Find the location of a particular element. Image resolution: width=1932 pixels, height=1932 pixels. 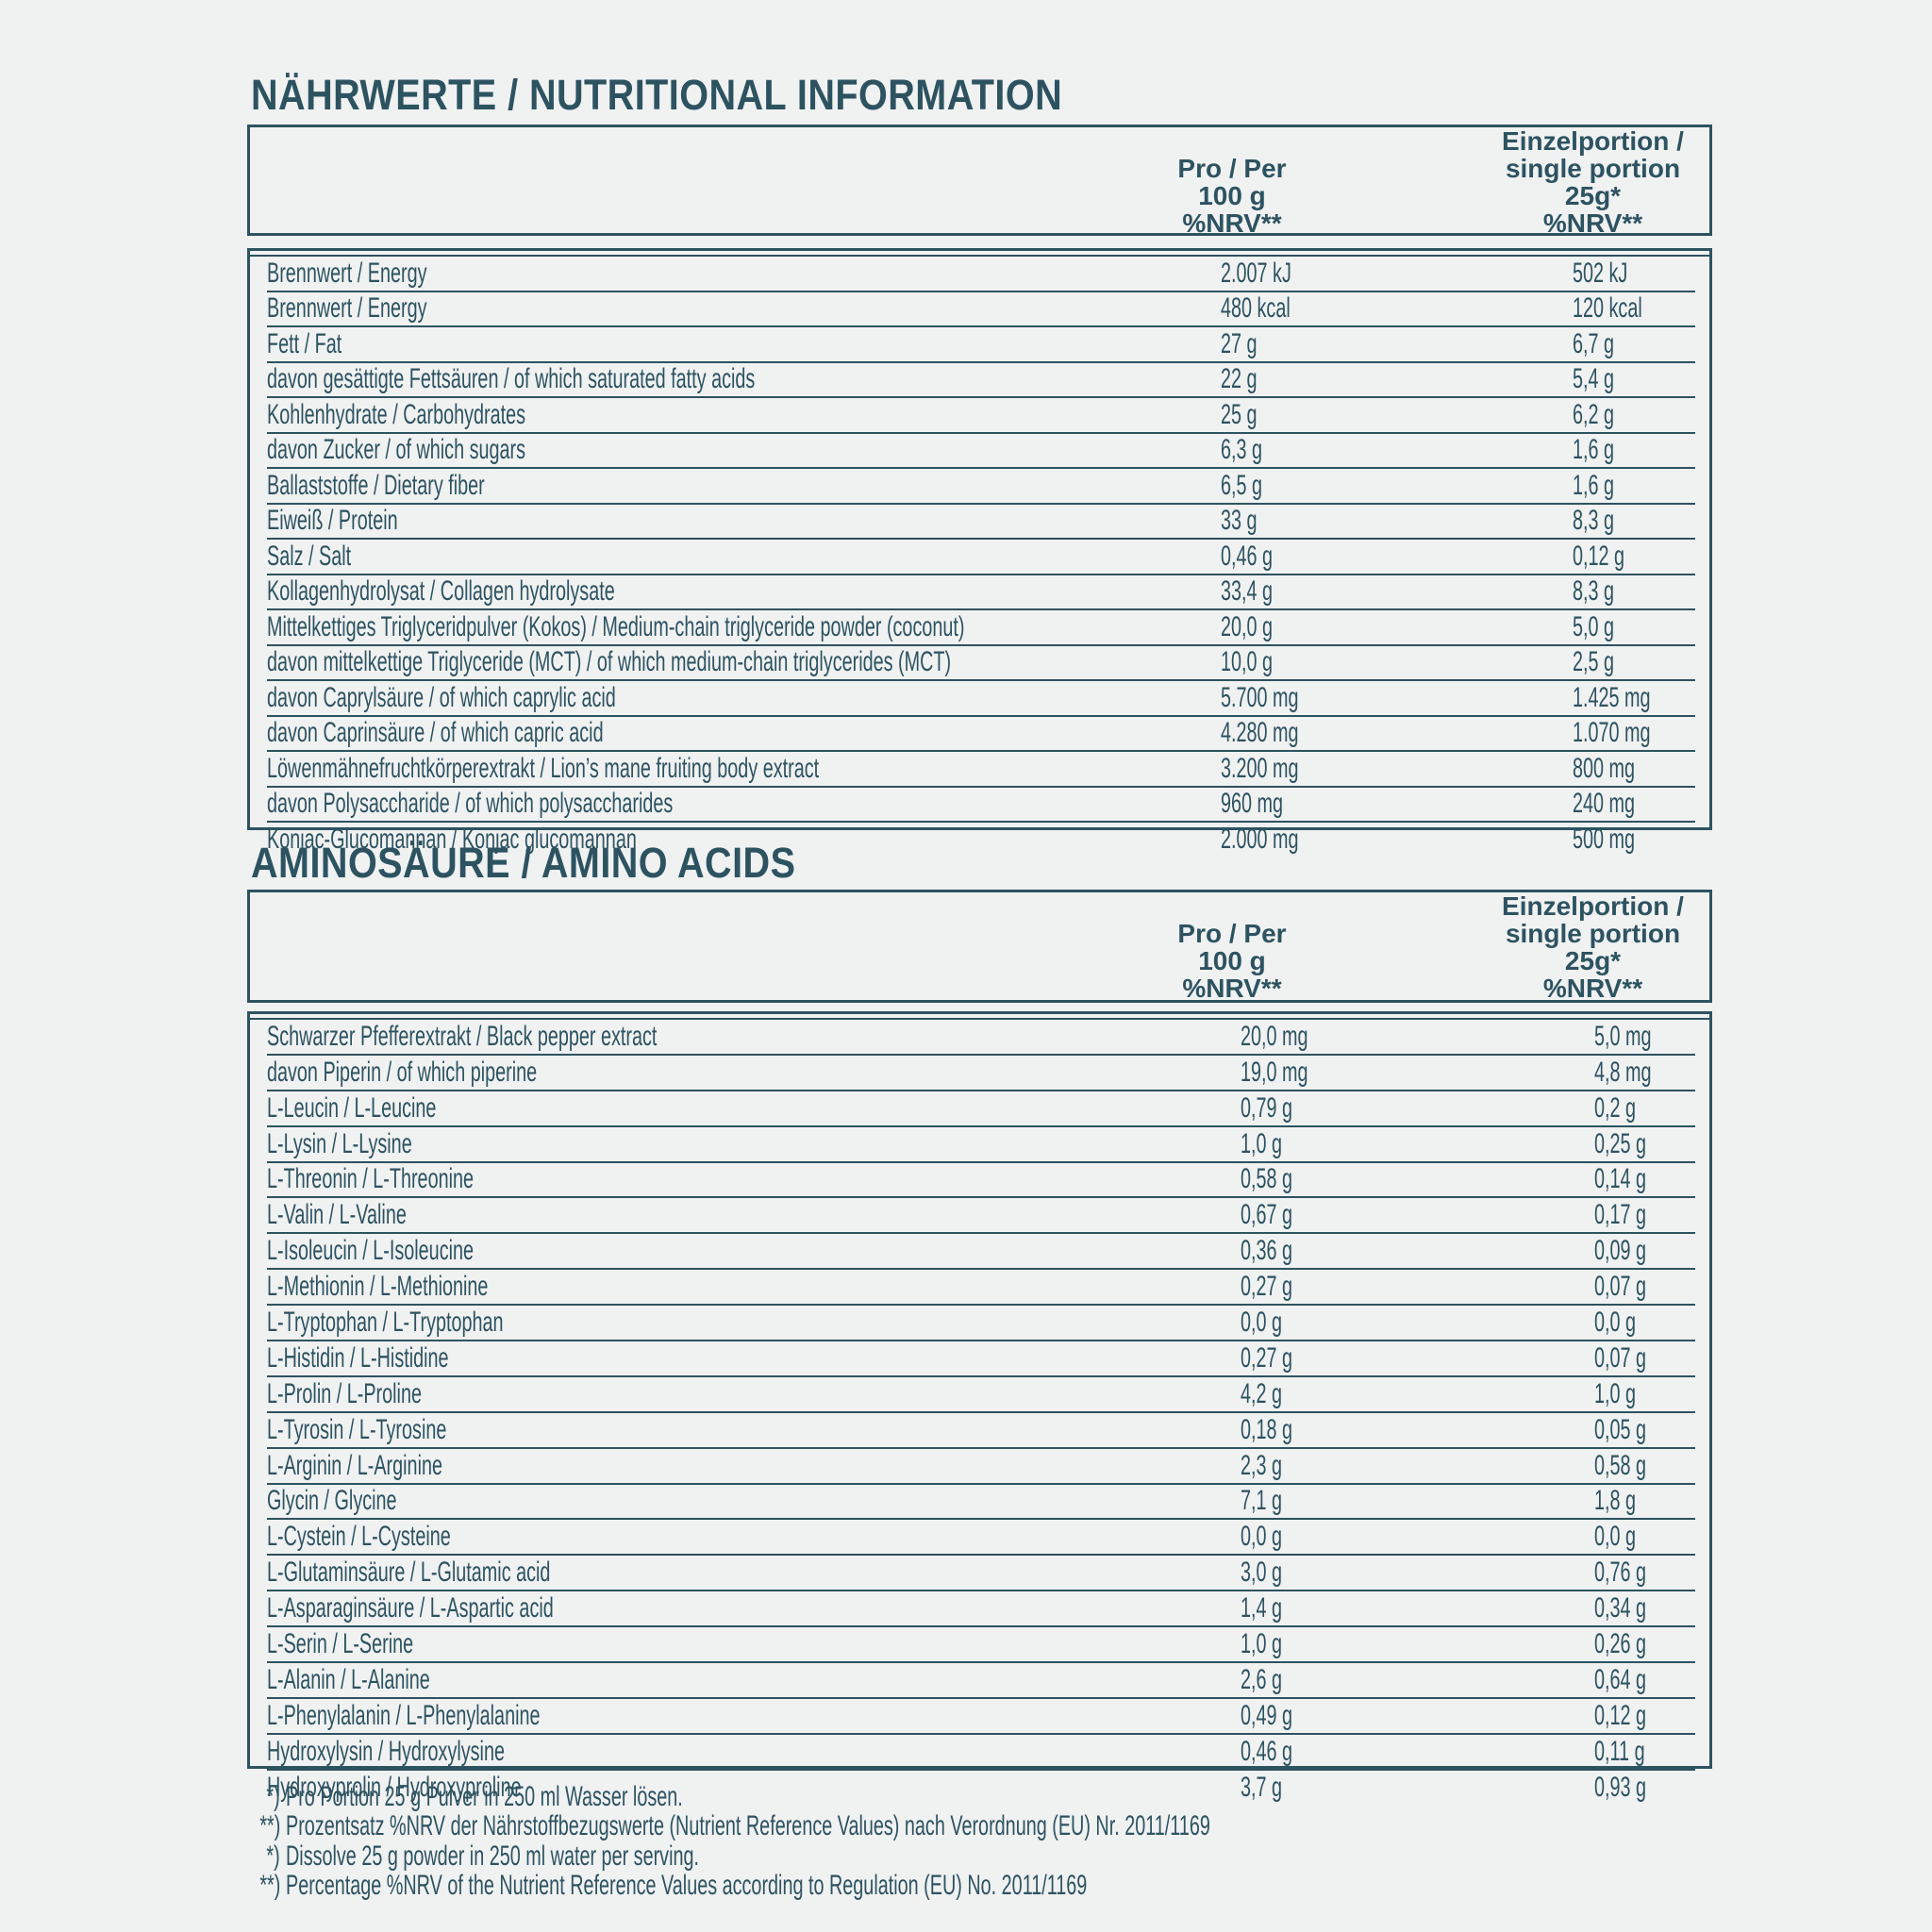

table-row: L-Methionin / L-Methionine 0,27 g 0,07 g is located at coordinates (981, 1288).